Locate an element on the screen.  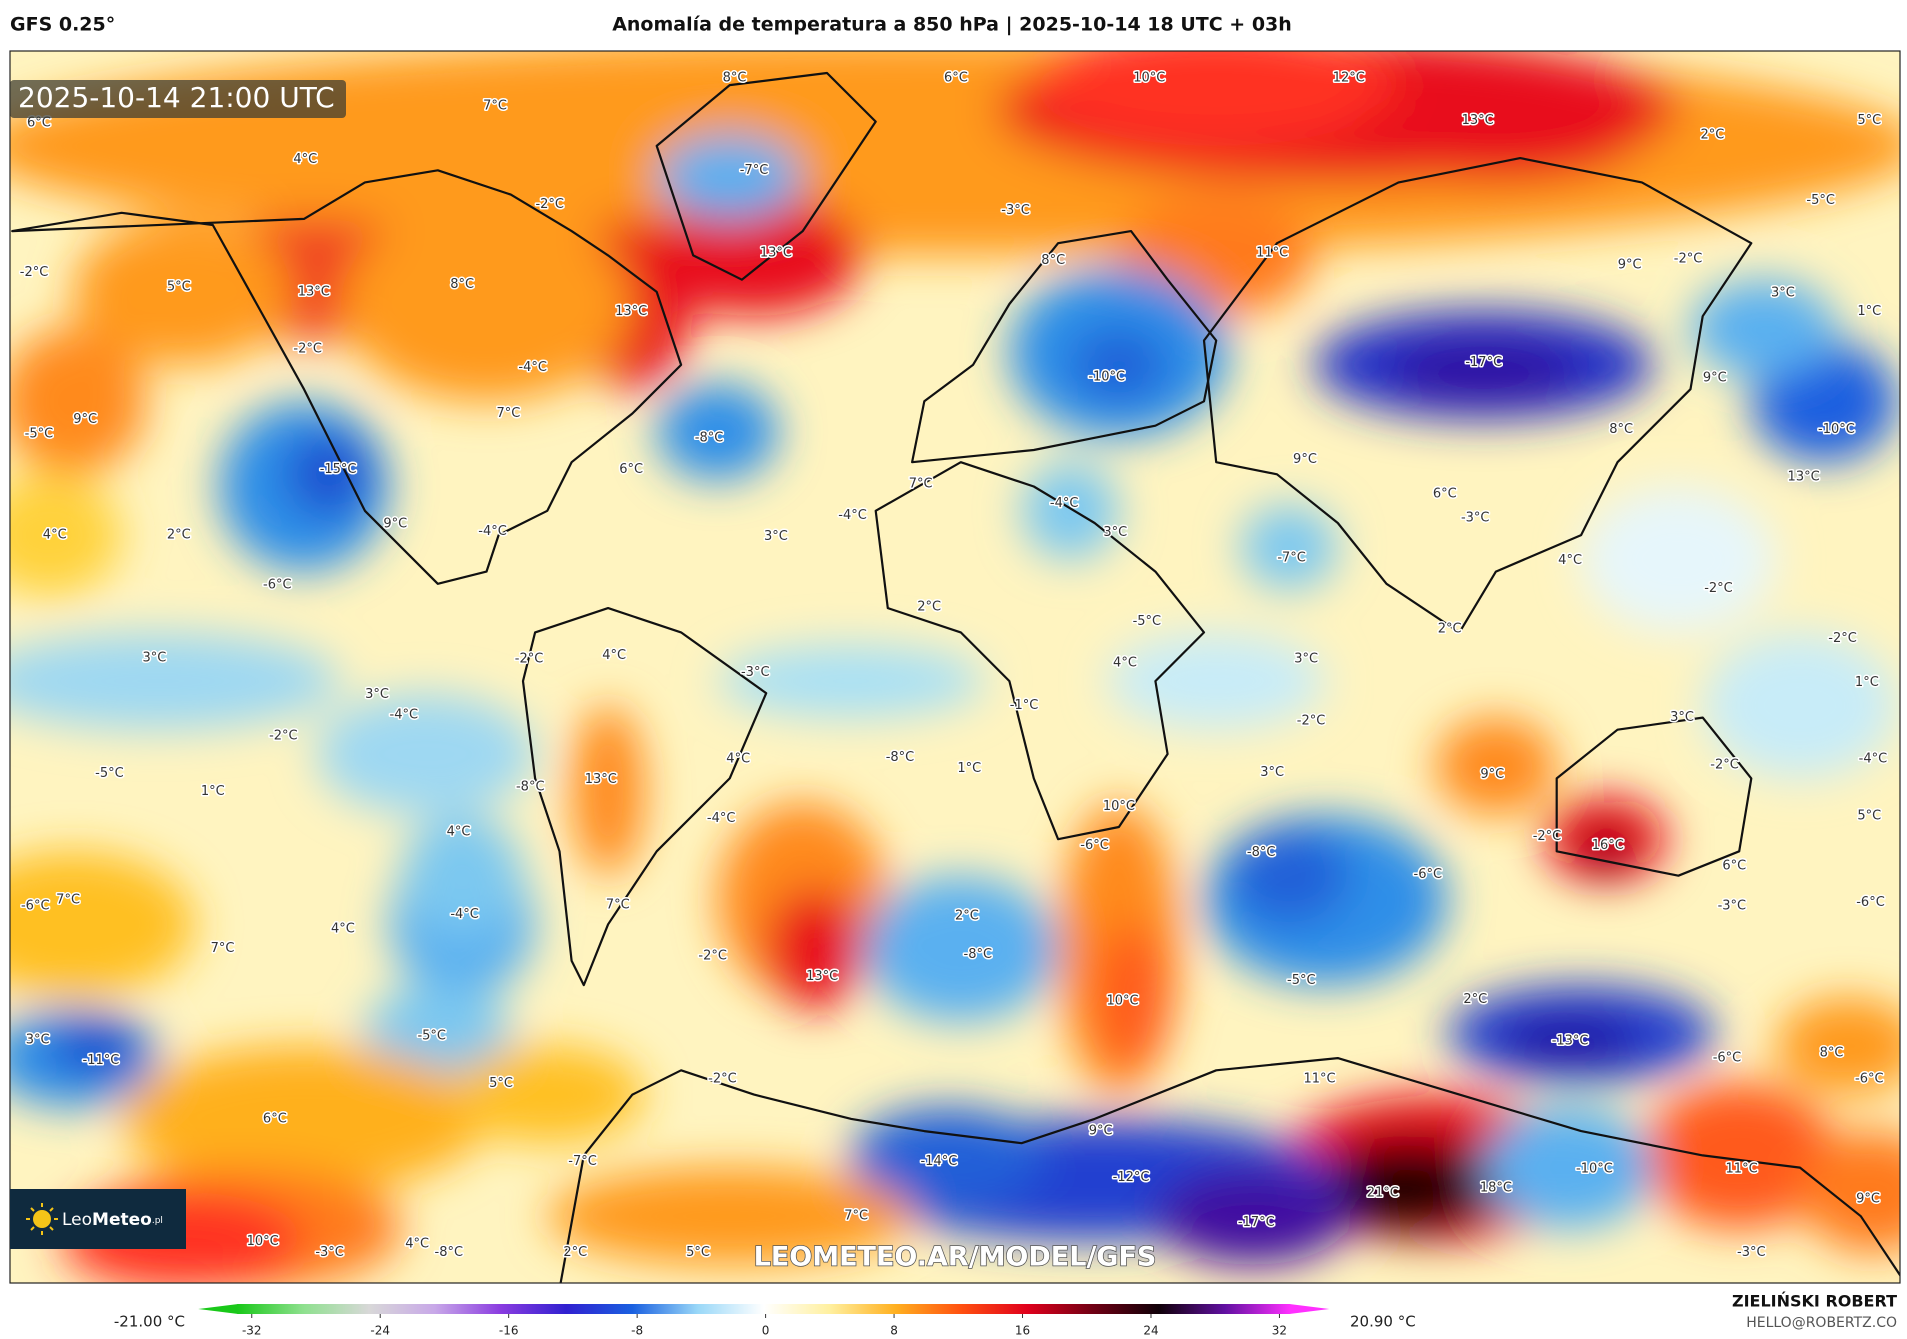
value-label: -10°C is located at coordinates (1594, 1168).